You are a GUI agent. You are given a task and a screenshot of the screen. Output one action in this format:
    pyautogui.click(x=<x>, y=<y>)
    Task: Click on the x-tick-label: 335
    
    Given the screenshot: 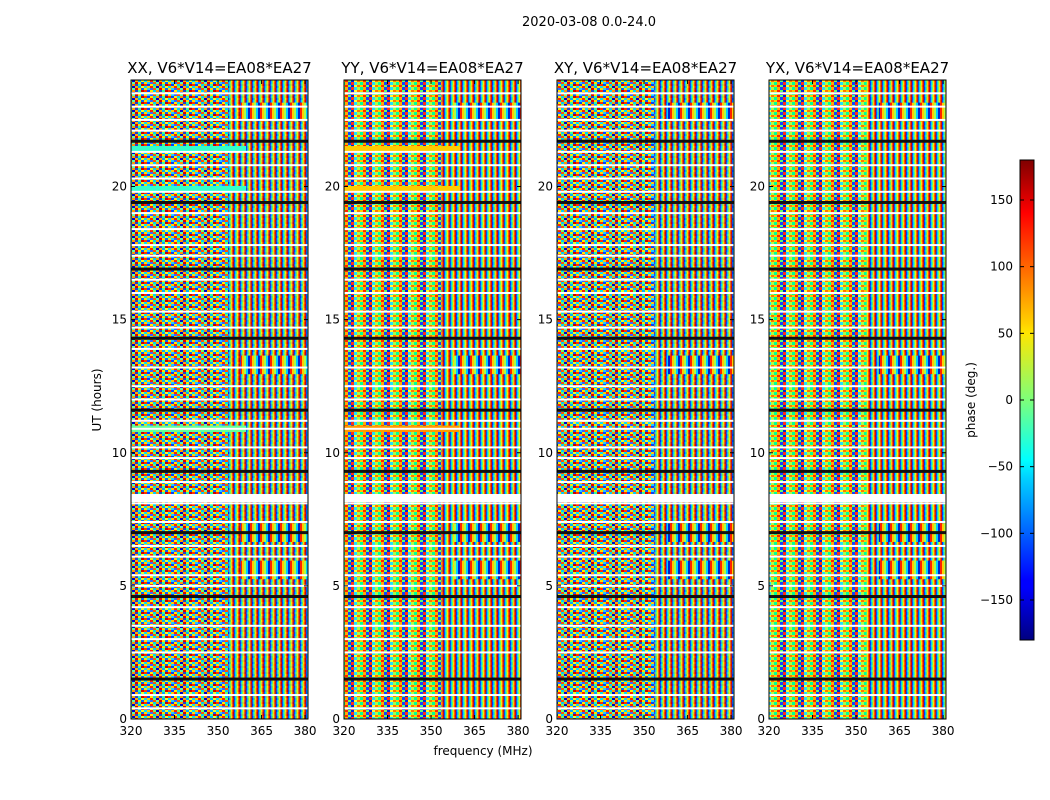 What is the action you would take?
    pyautogui.click(x=387, y=731)
    